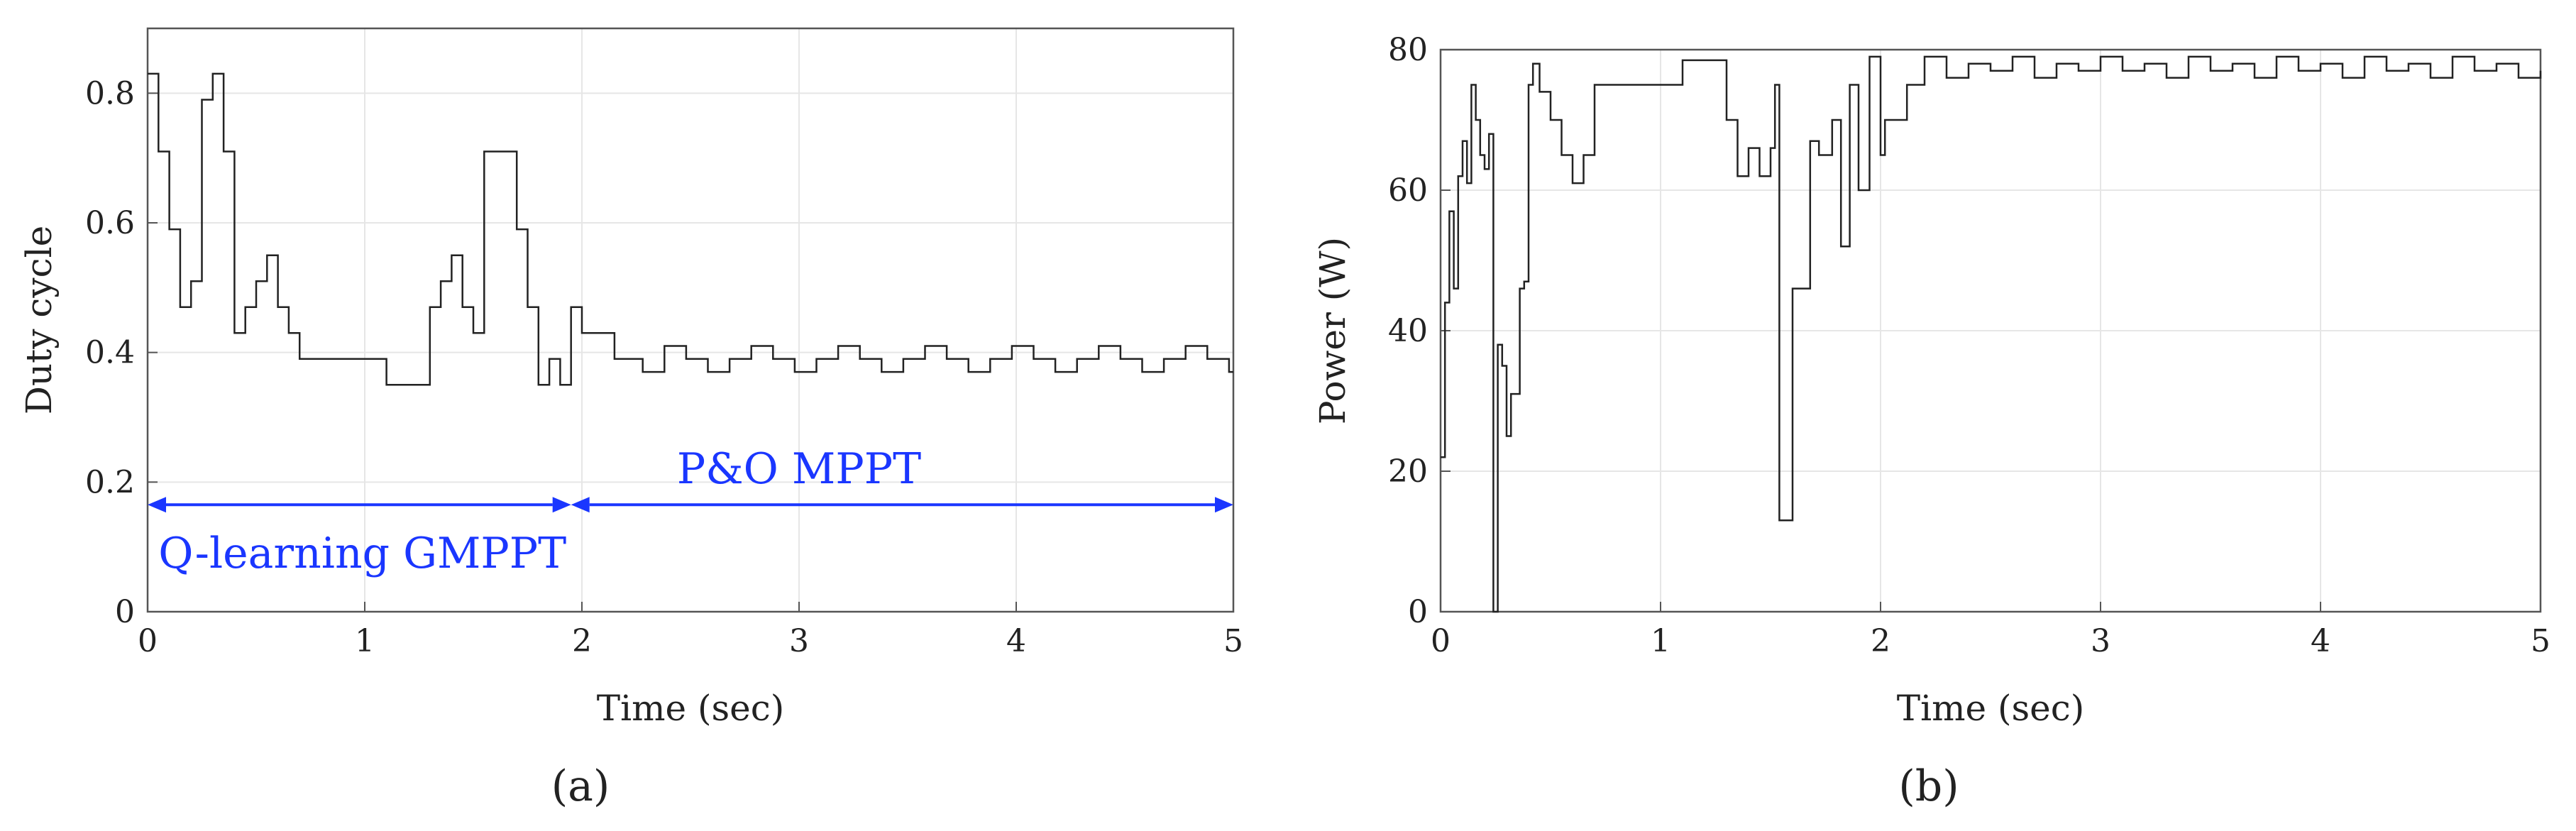  I want to click on panel-a-x-tick-label: 2, so click(582, 641).